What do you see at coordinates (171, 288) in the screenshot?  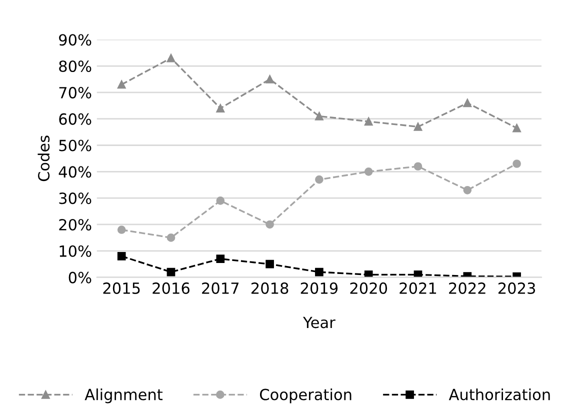 I see `x-tick-label: 2016` at bounding box center [171, 288].